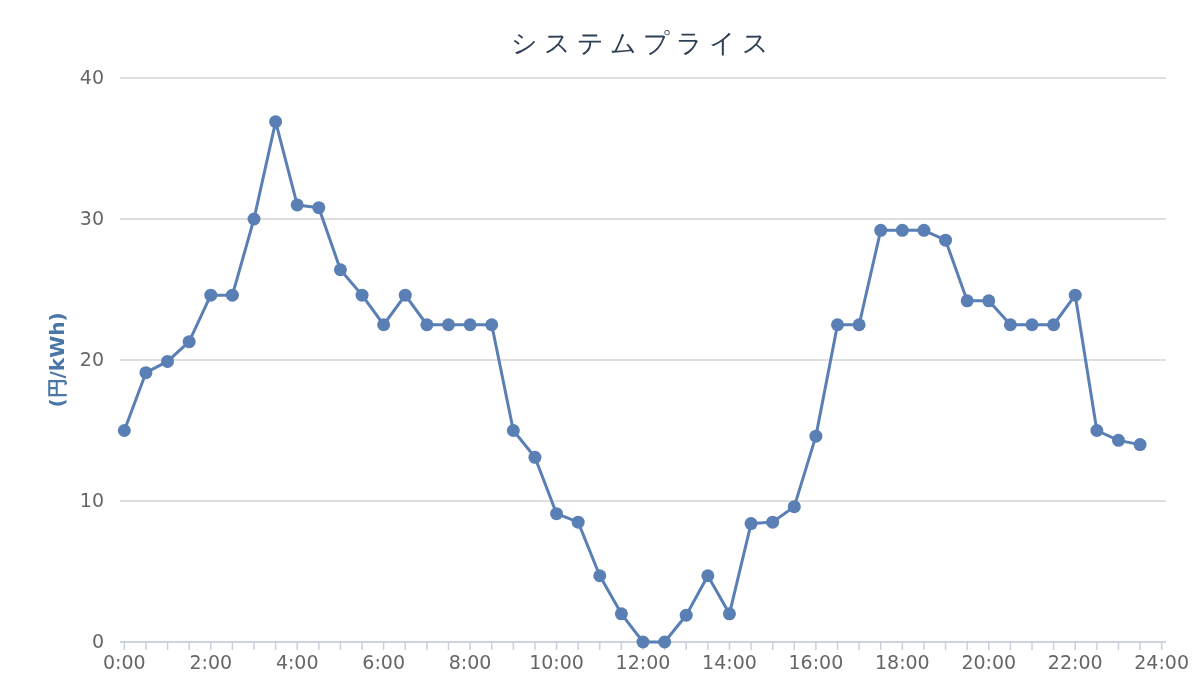 Image resolution: width=1200 pixels, height=700 pixels. Describe the element at coordinates (297, 662) in the screenshot. I see `x-tick-label: 4:00` at that location.